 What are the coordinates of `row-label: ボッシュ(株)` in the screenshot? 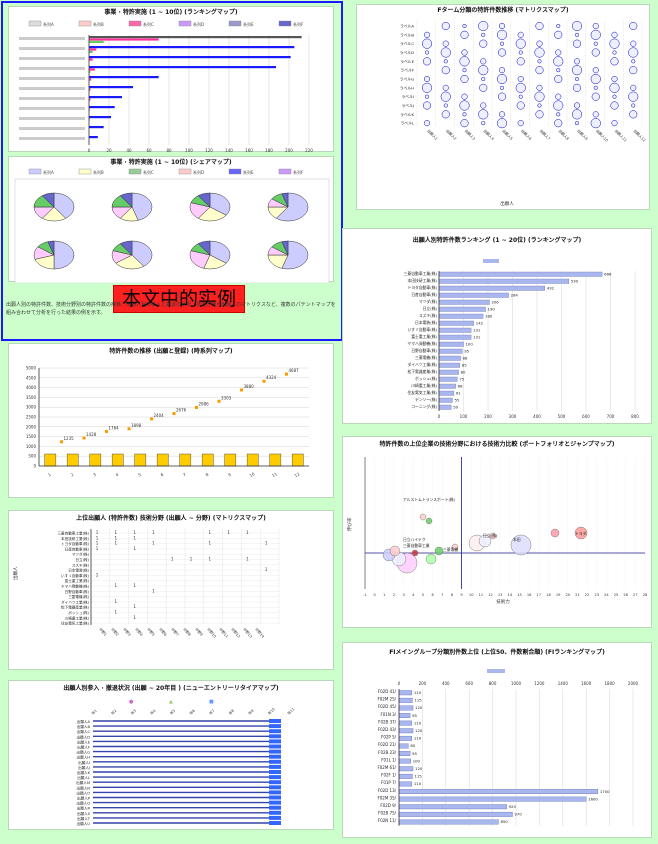 It's located at (426, 378).